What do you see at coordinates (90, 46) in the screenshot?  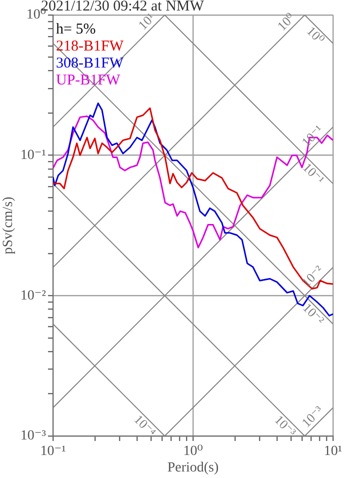 I see `text: 218-B1FW` at bounding box center [90, 46].